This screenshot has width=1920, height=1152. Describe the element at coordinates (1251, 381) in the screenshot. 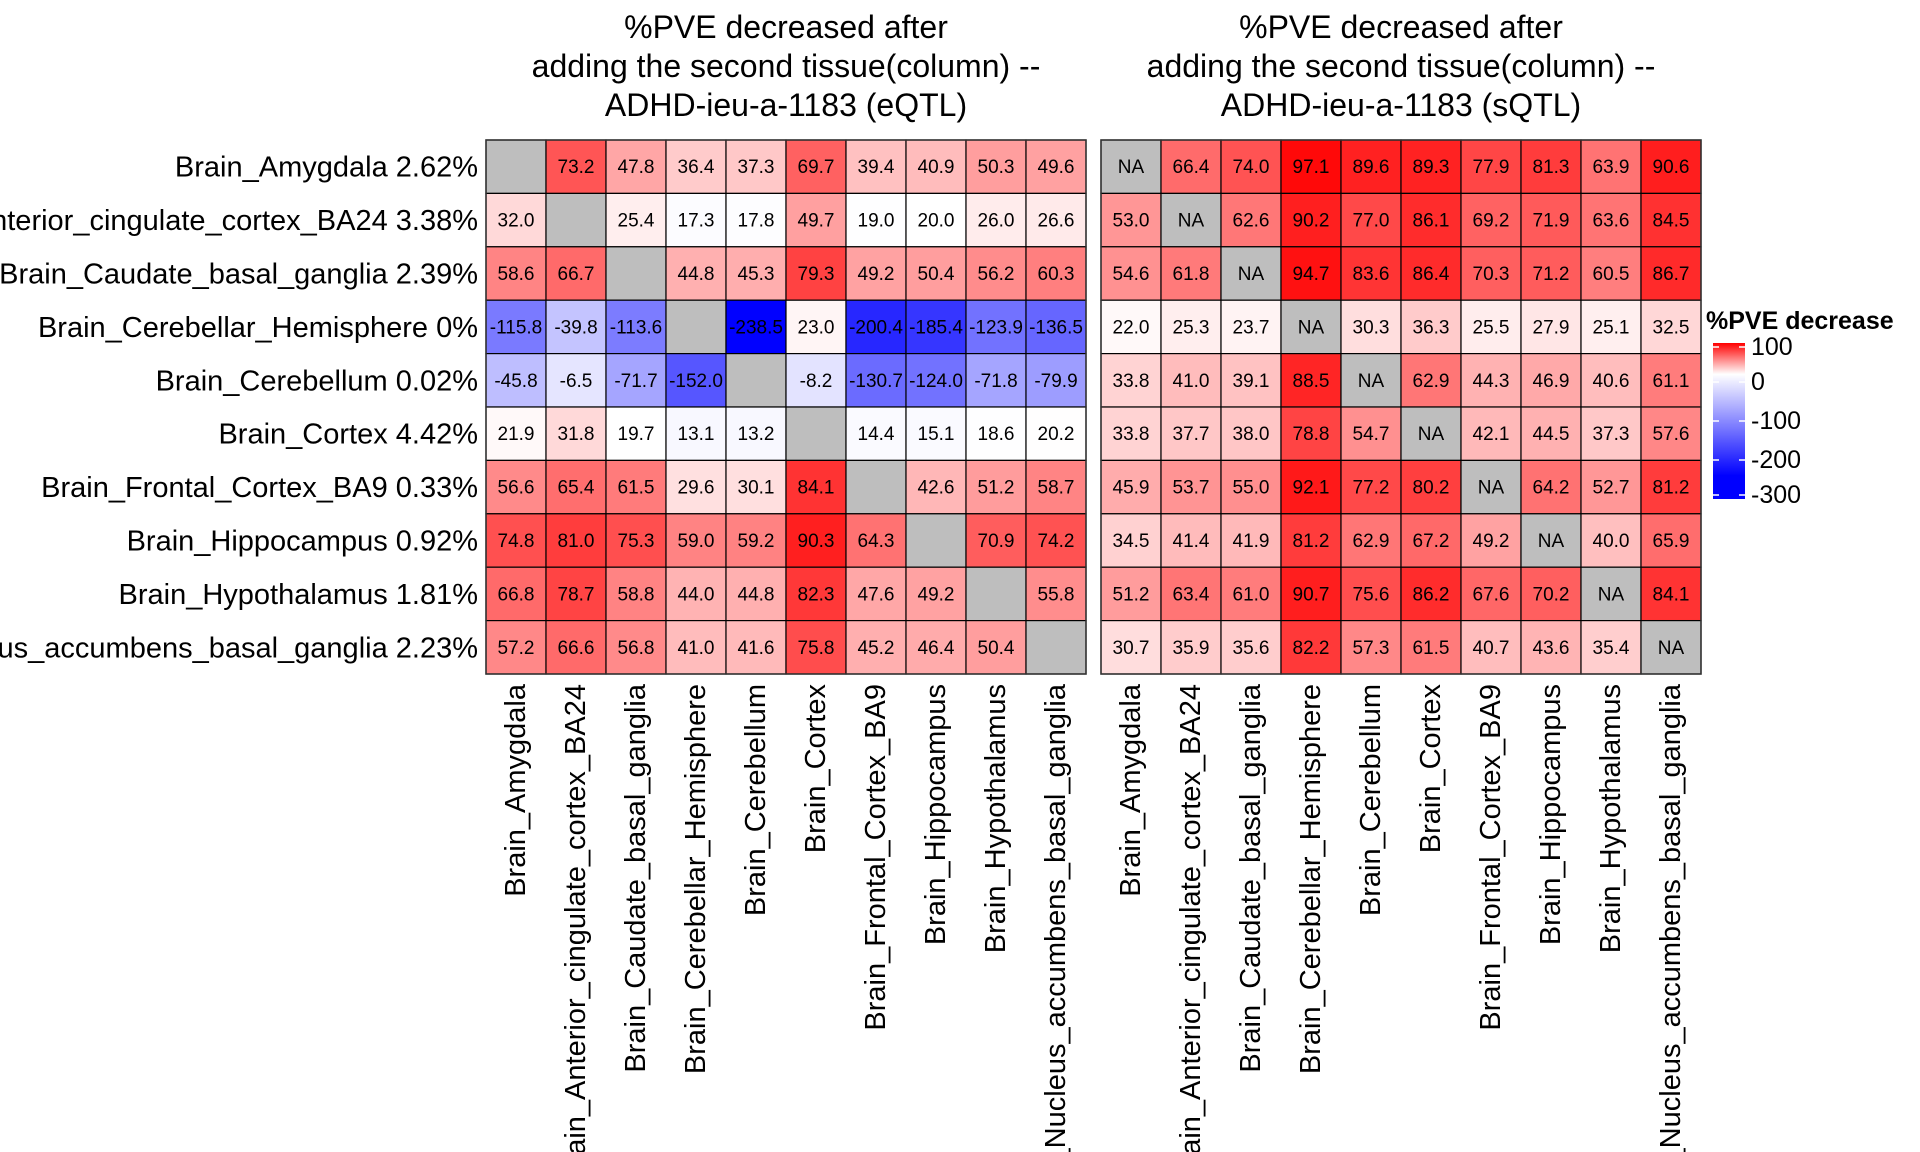

I see `cell-value-label: 39.1` at that location.